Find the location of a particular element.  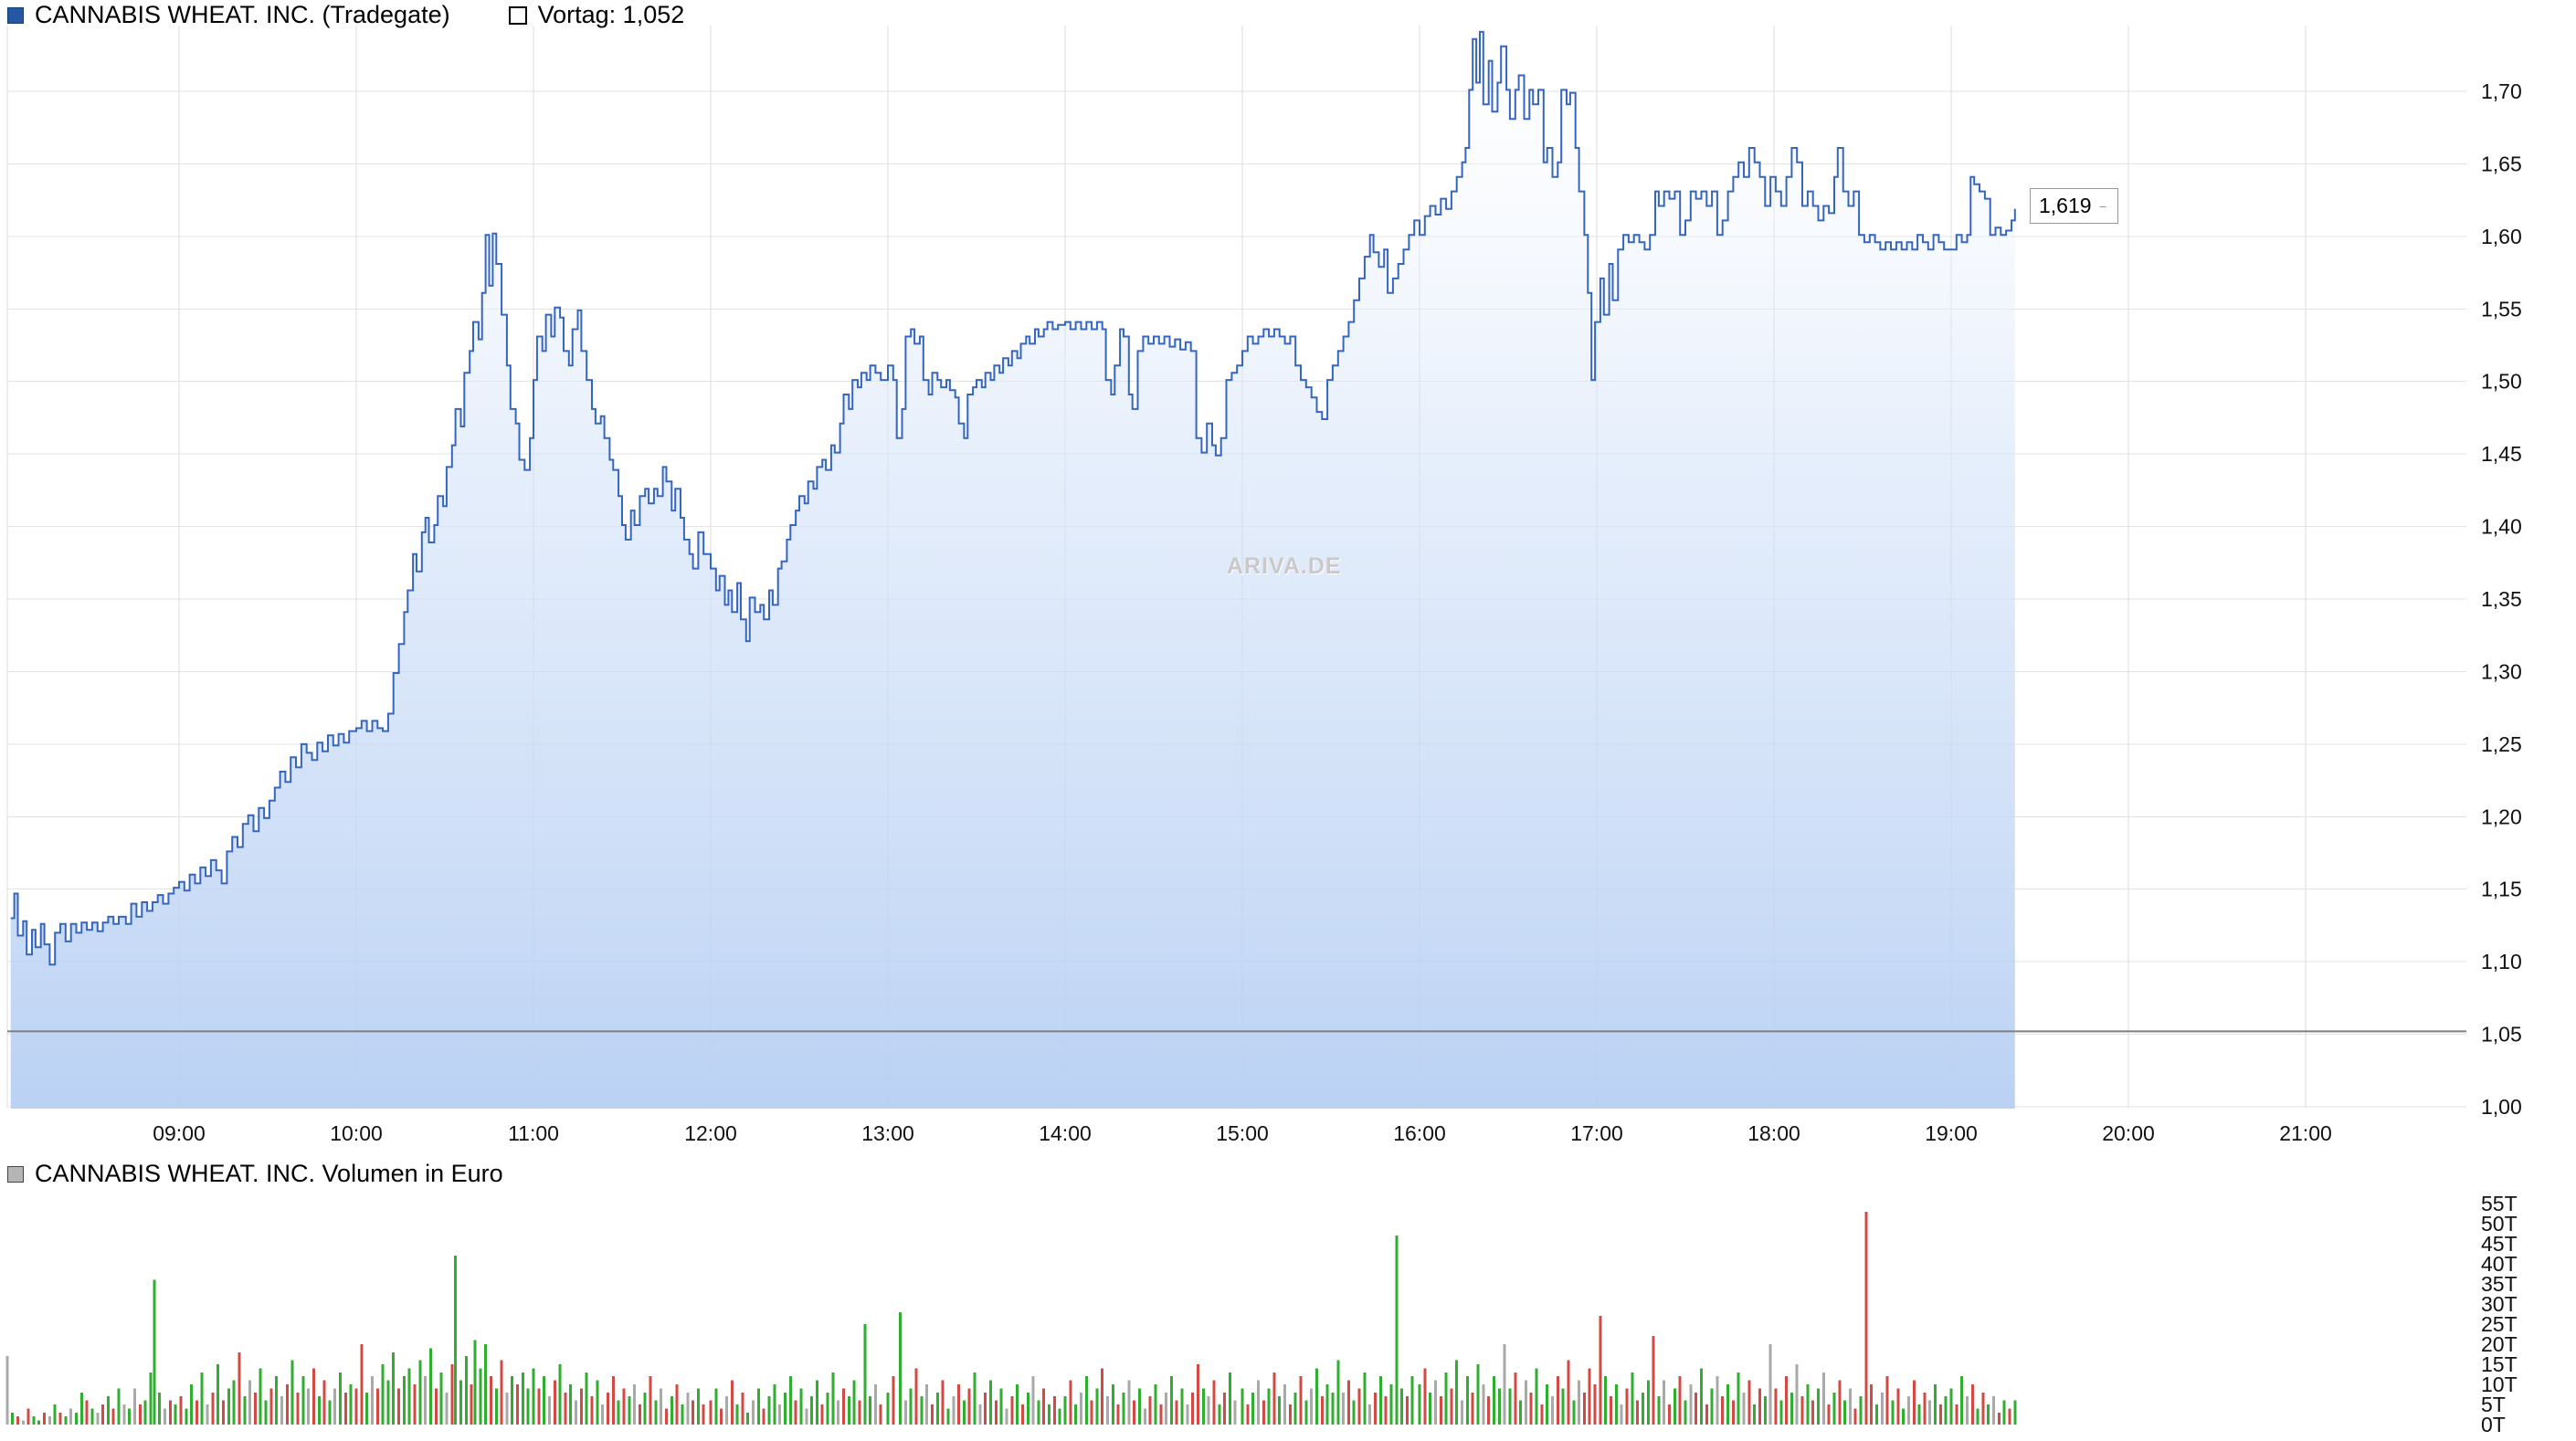

last-price-tag: 1,619 – is located at coordinates (2074, 206).